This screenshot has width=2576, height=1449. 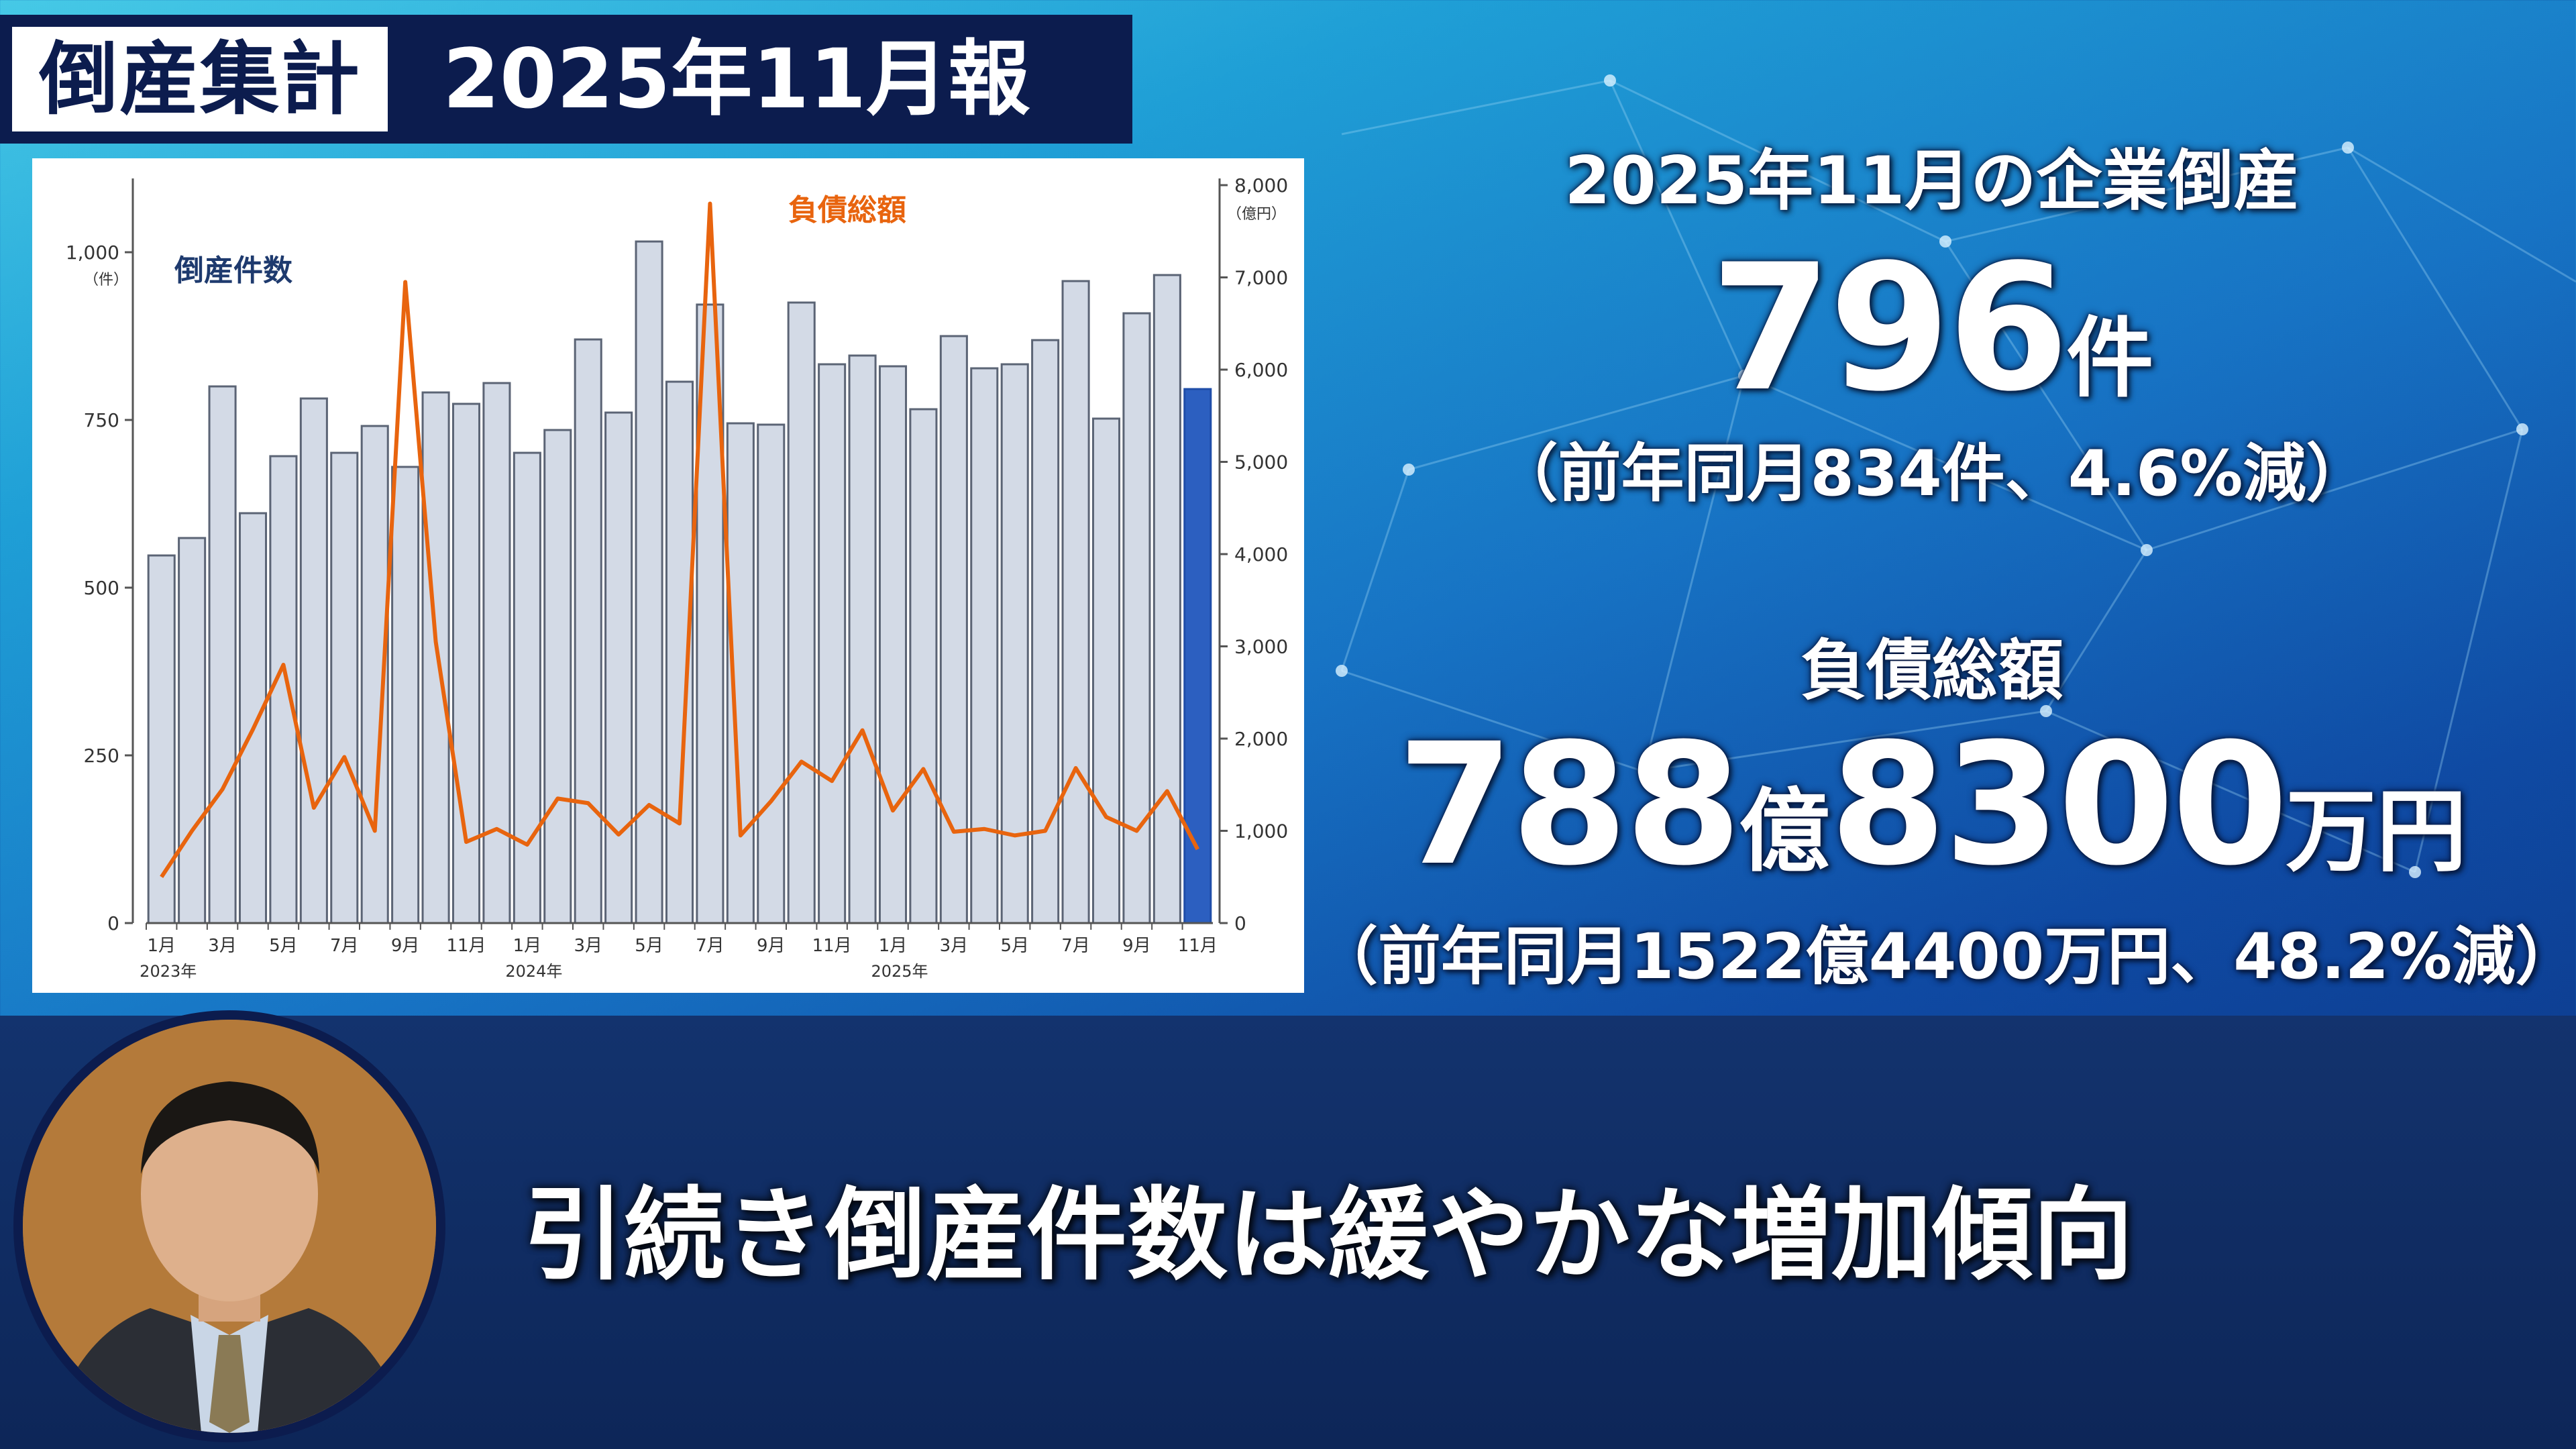 I want to click on y-right-tick-label: 6,000, so click(x=1261, y=370).